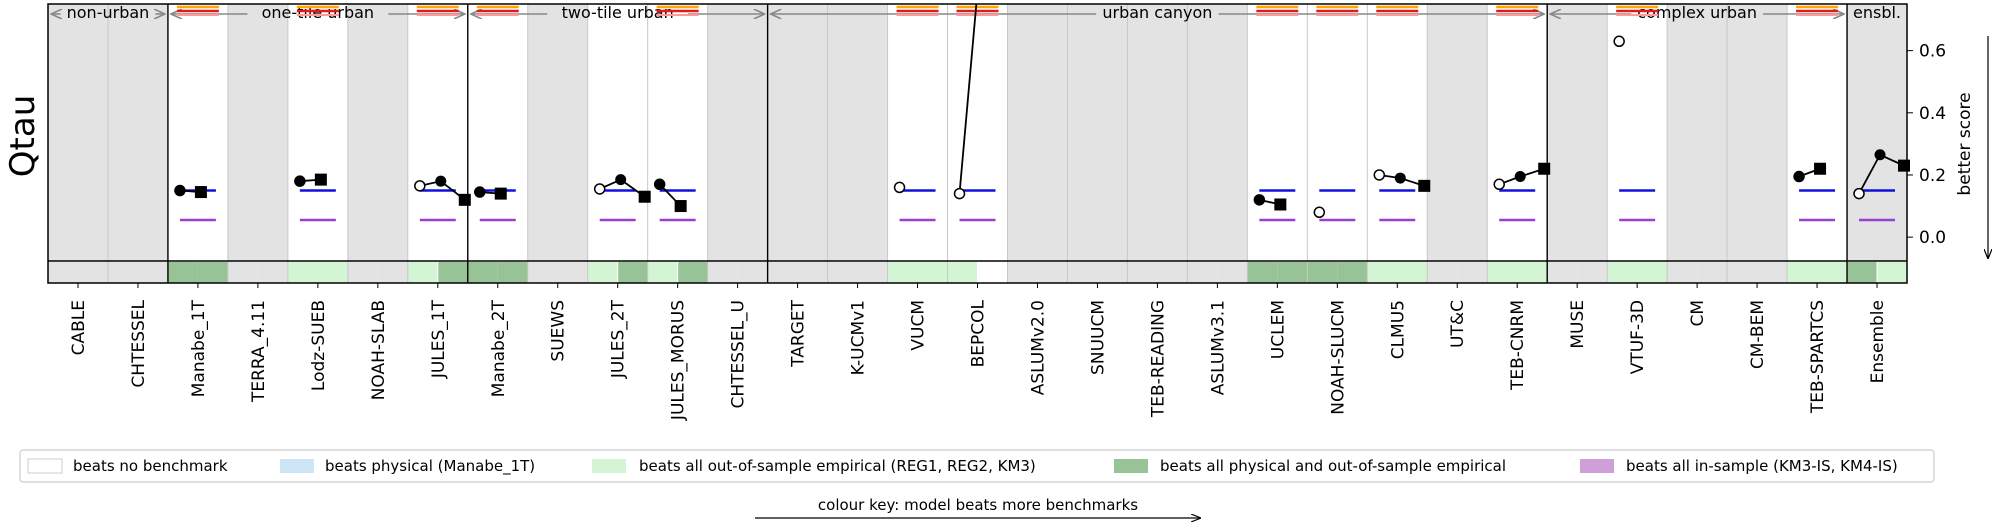 Image resolution: width=1992 pixels, height=526 pixels. I want to click on group-label: one-tile urban, so click(318, 12).